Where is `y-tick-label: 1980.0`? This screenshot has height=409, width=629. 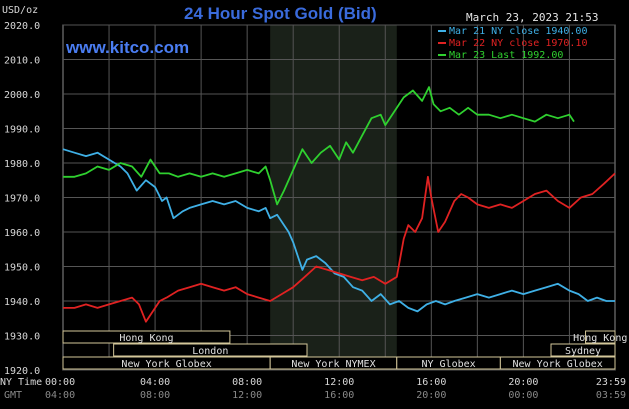
y-tick-label: 1980.0 is located at coordinates (22, 164).